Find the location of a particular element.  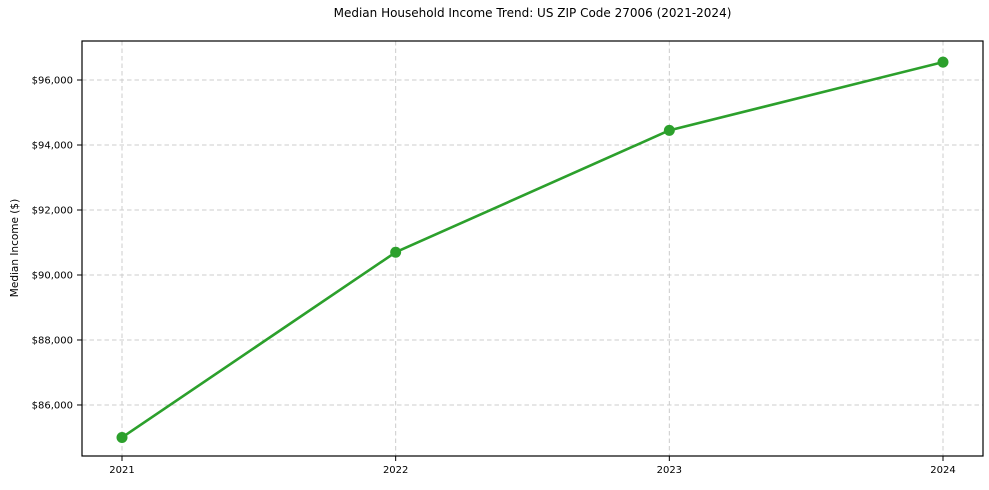

y-tick-label: $94,000 is located at coordinates (52, 145).